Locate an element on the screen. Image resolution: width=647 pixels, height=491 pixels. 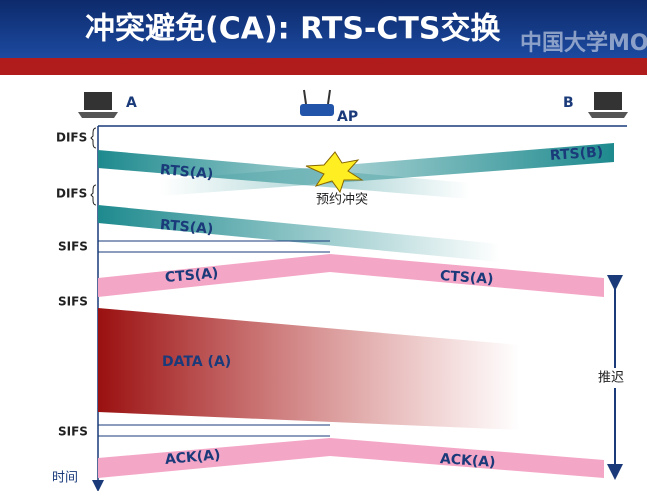
ack-band is located at coordinates (351, 458).